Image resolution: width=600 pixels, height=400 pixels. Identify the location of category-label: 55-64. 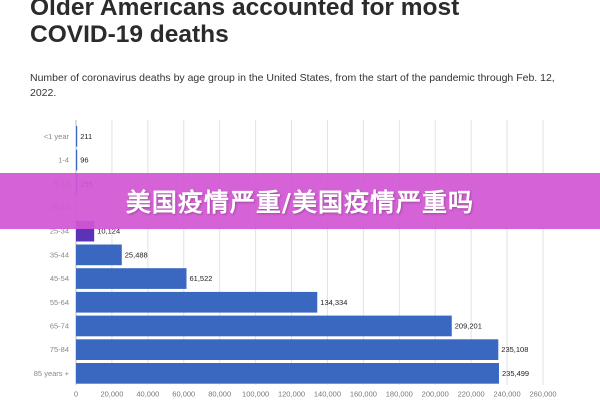
(59, 302).